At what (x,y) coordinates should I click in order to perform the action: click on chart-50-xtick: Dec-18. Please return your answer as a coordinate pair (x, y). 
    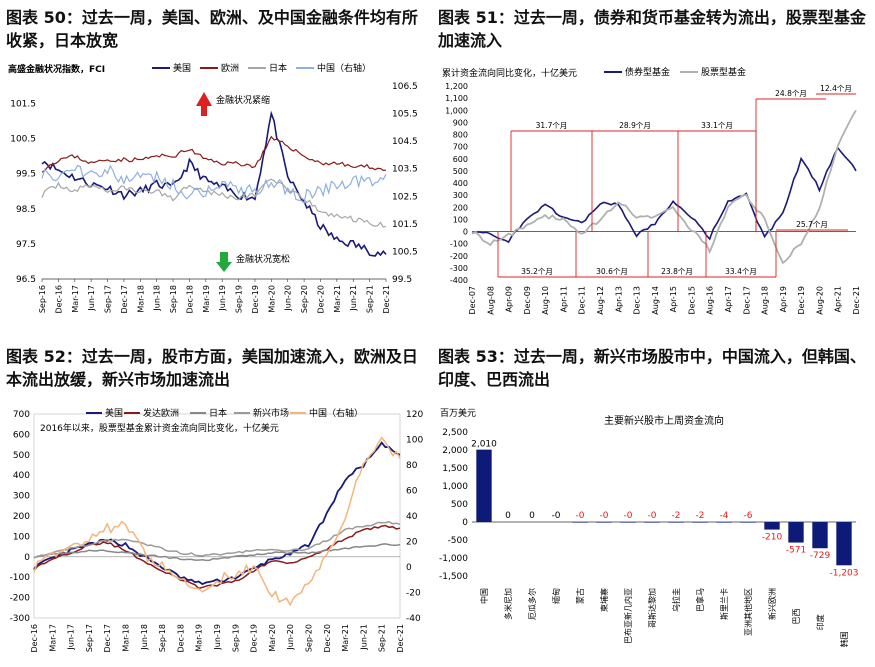
    Looking at the image, I should click on (189, 299).